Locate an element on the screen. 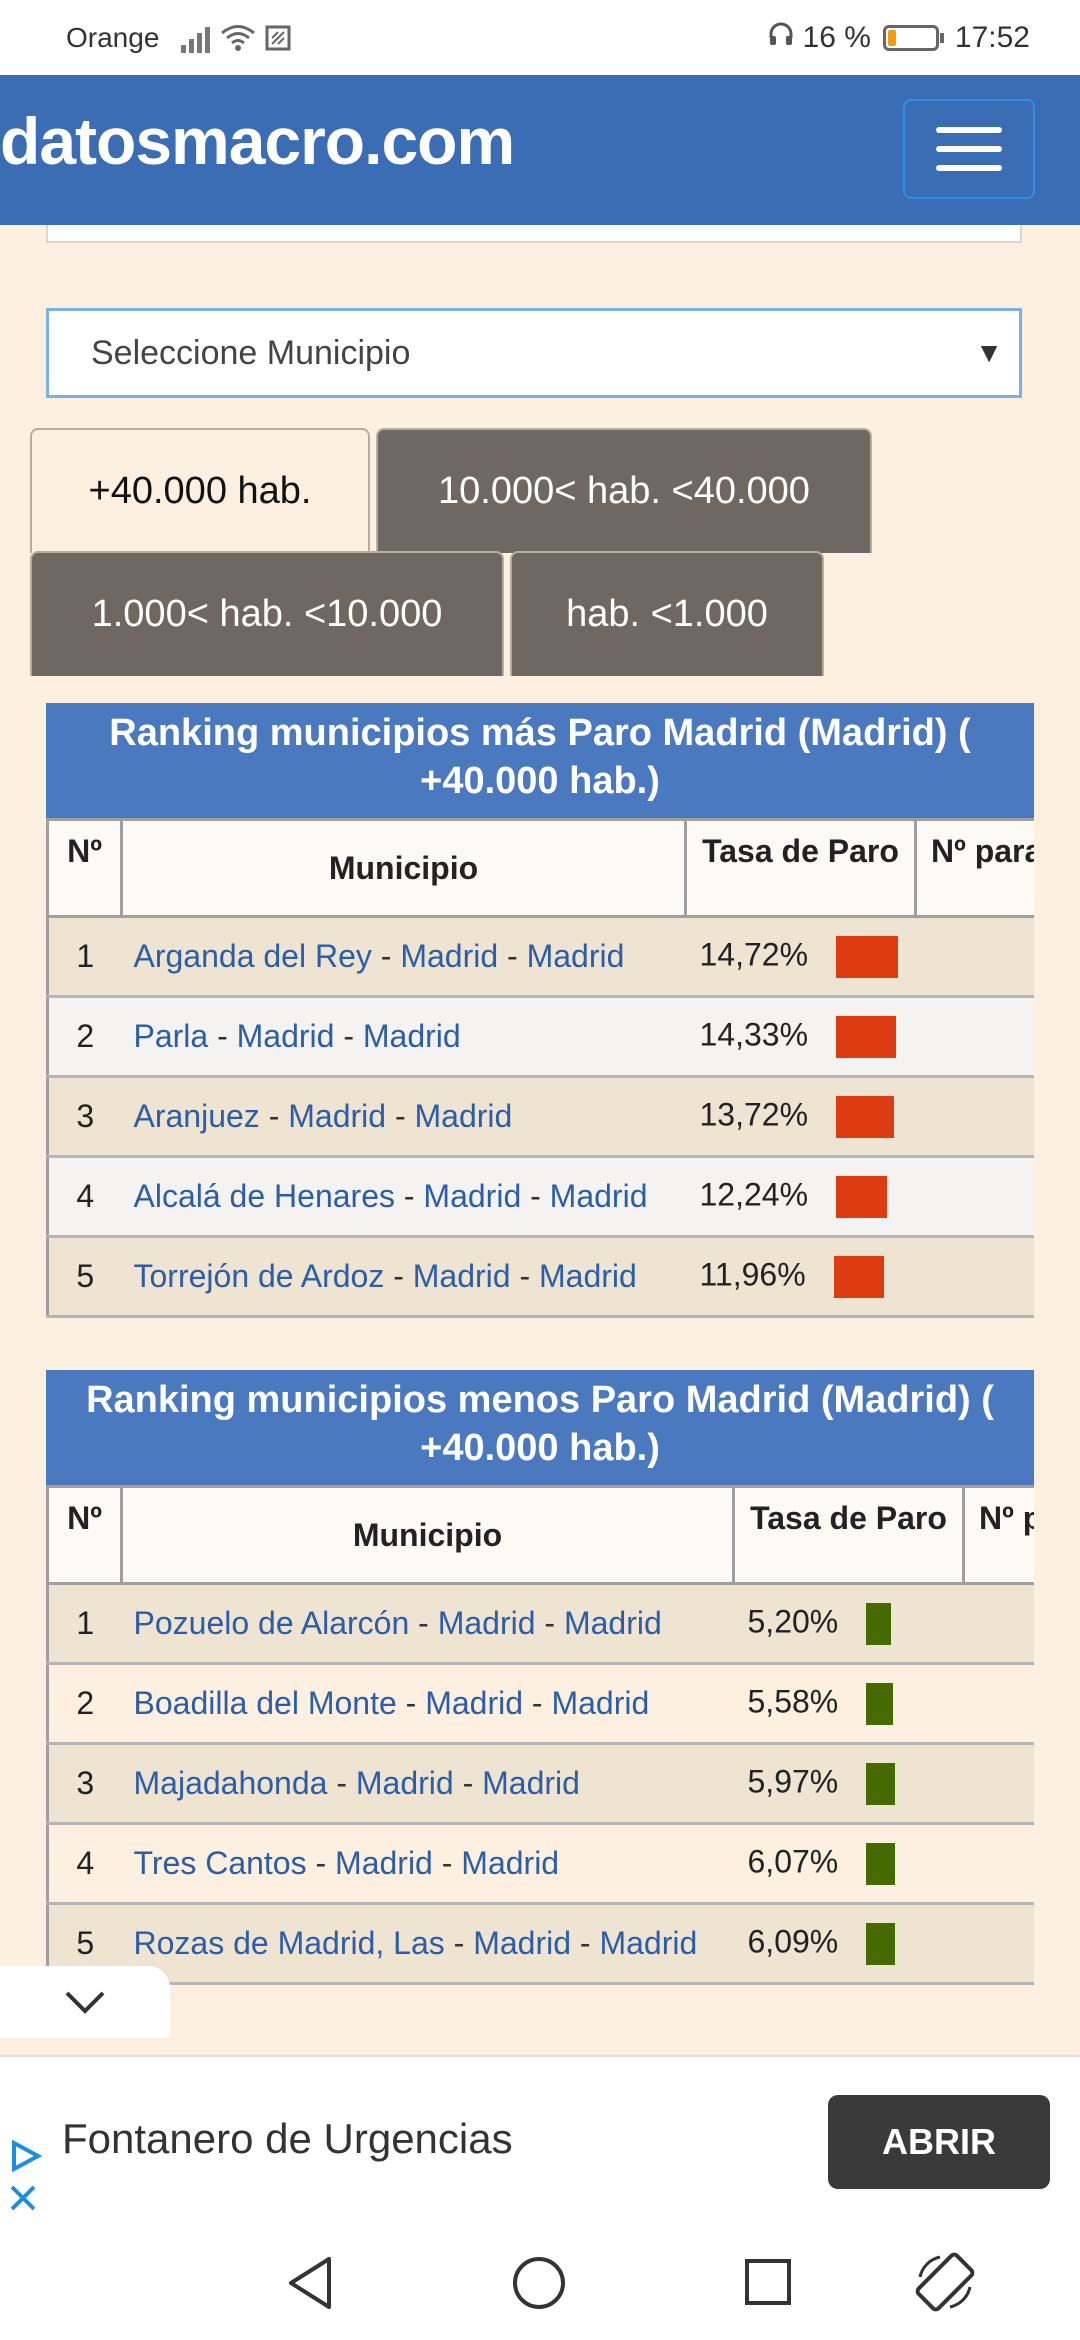 This screenshot has width=1080, height=2340. tasa-cell: 5,97% is located at coordinates (848, 1783).